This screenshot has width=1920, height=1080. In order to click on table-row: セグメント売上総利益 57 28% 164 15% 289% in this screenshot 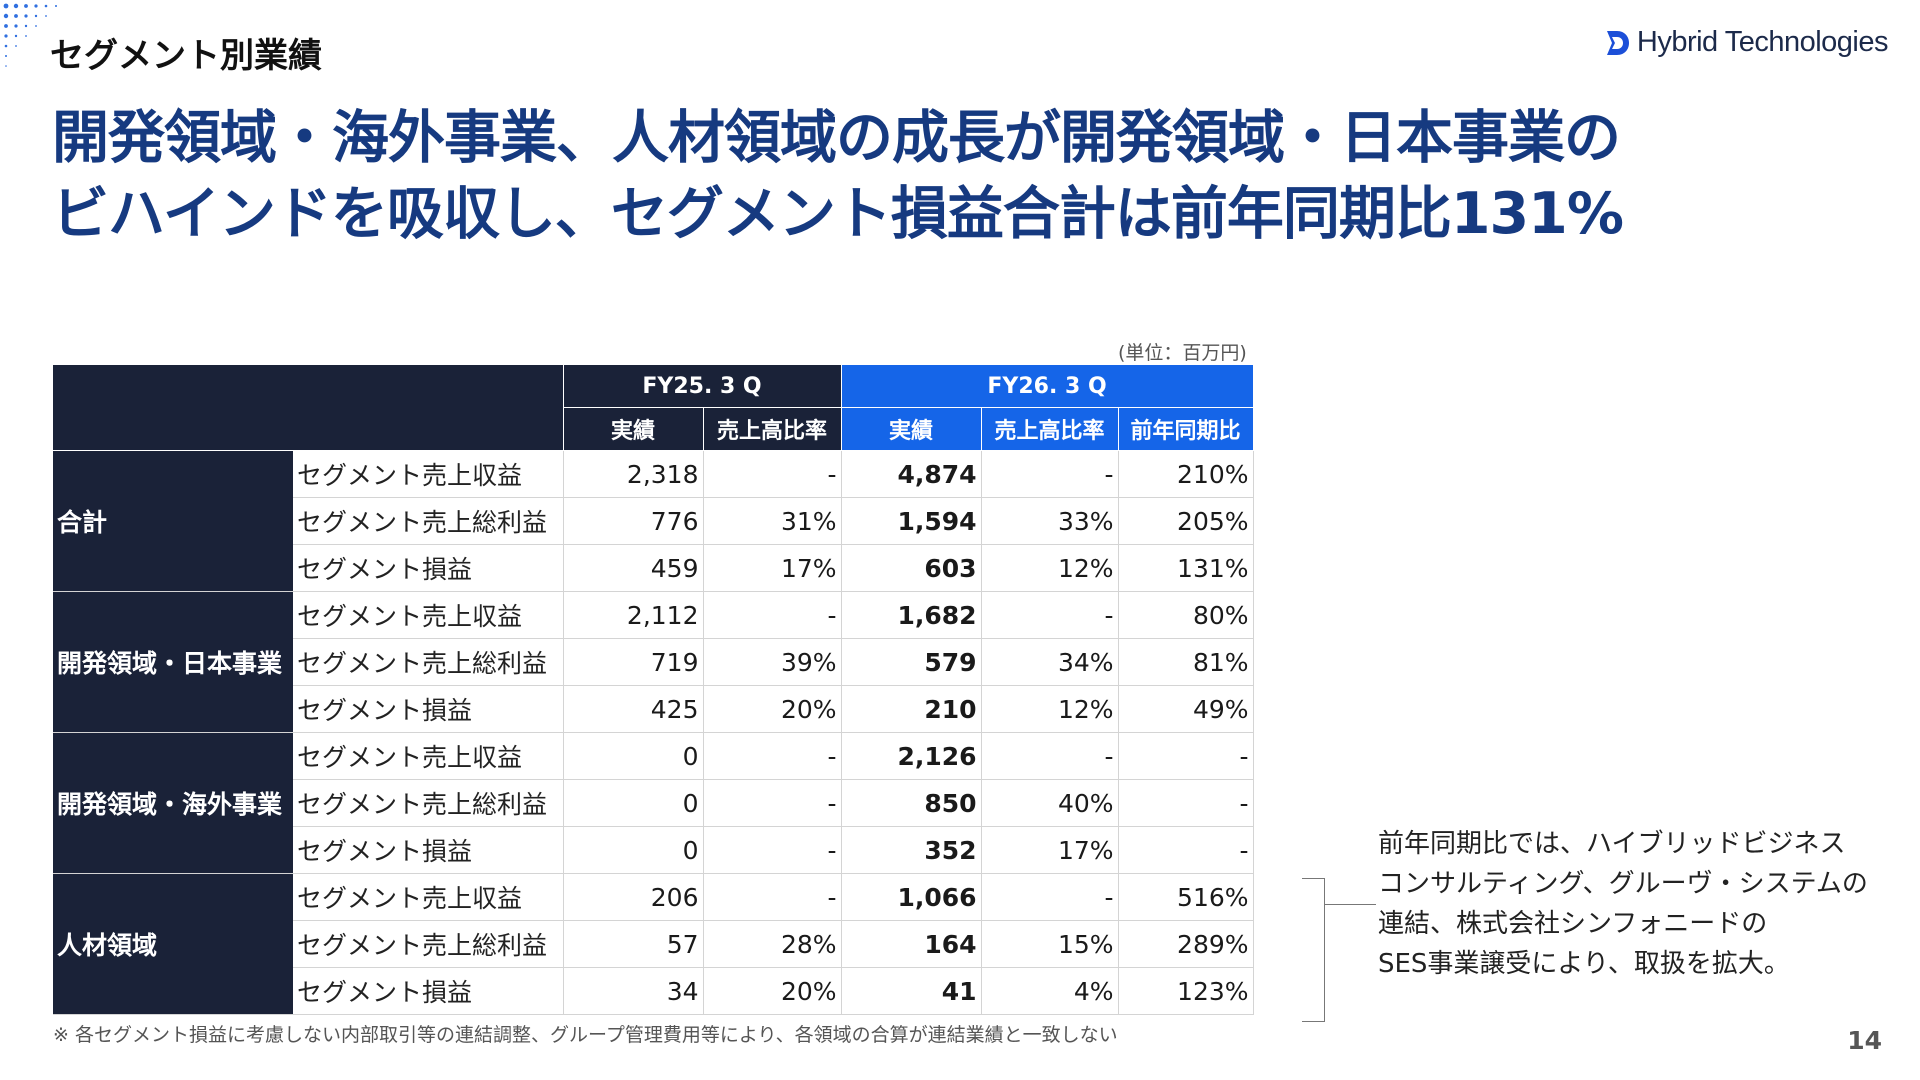, I will do `click(653, 944)`.